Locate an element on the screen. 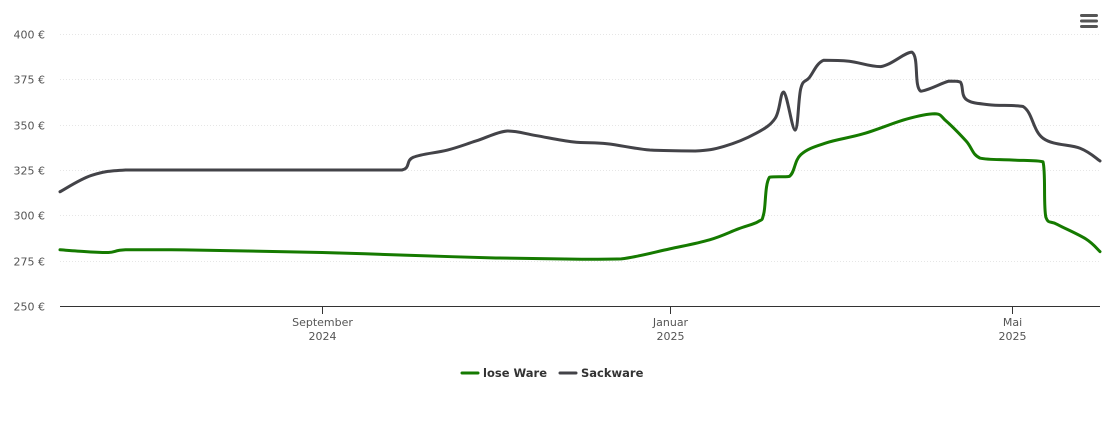  y-tick-label: 375 € is located at coordinates (30, 80).